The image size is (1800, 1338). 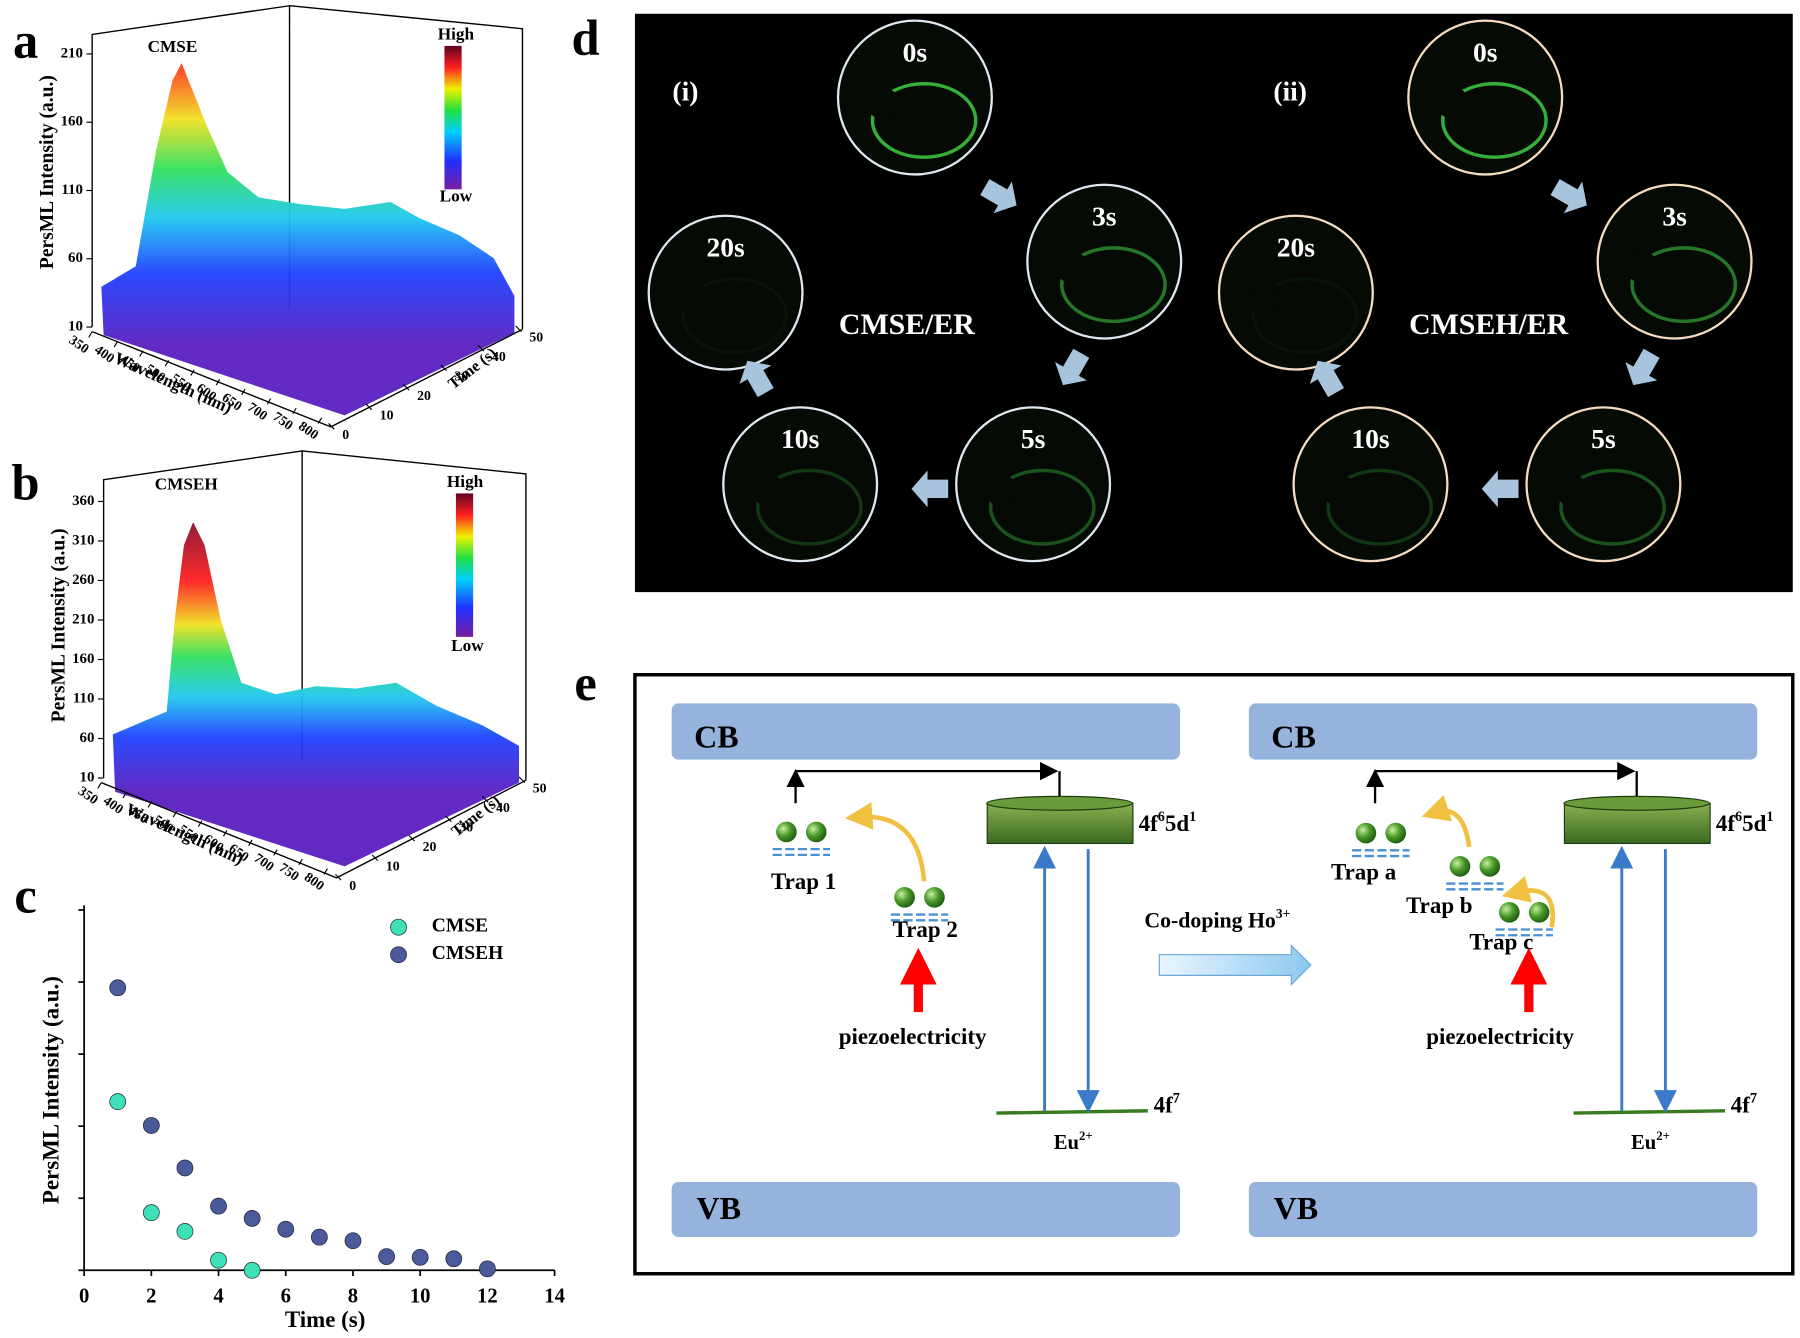 What do you see at coordinates (585, 683) in the screenshot?
I see `panel-label: e` at bounding box center [585, 683].